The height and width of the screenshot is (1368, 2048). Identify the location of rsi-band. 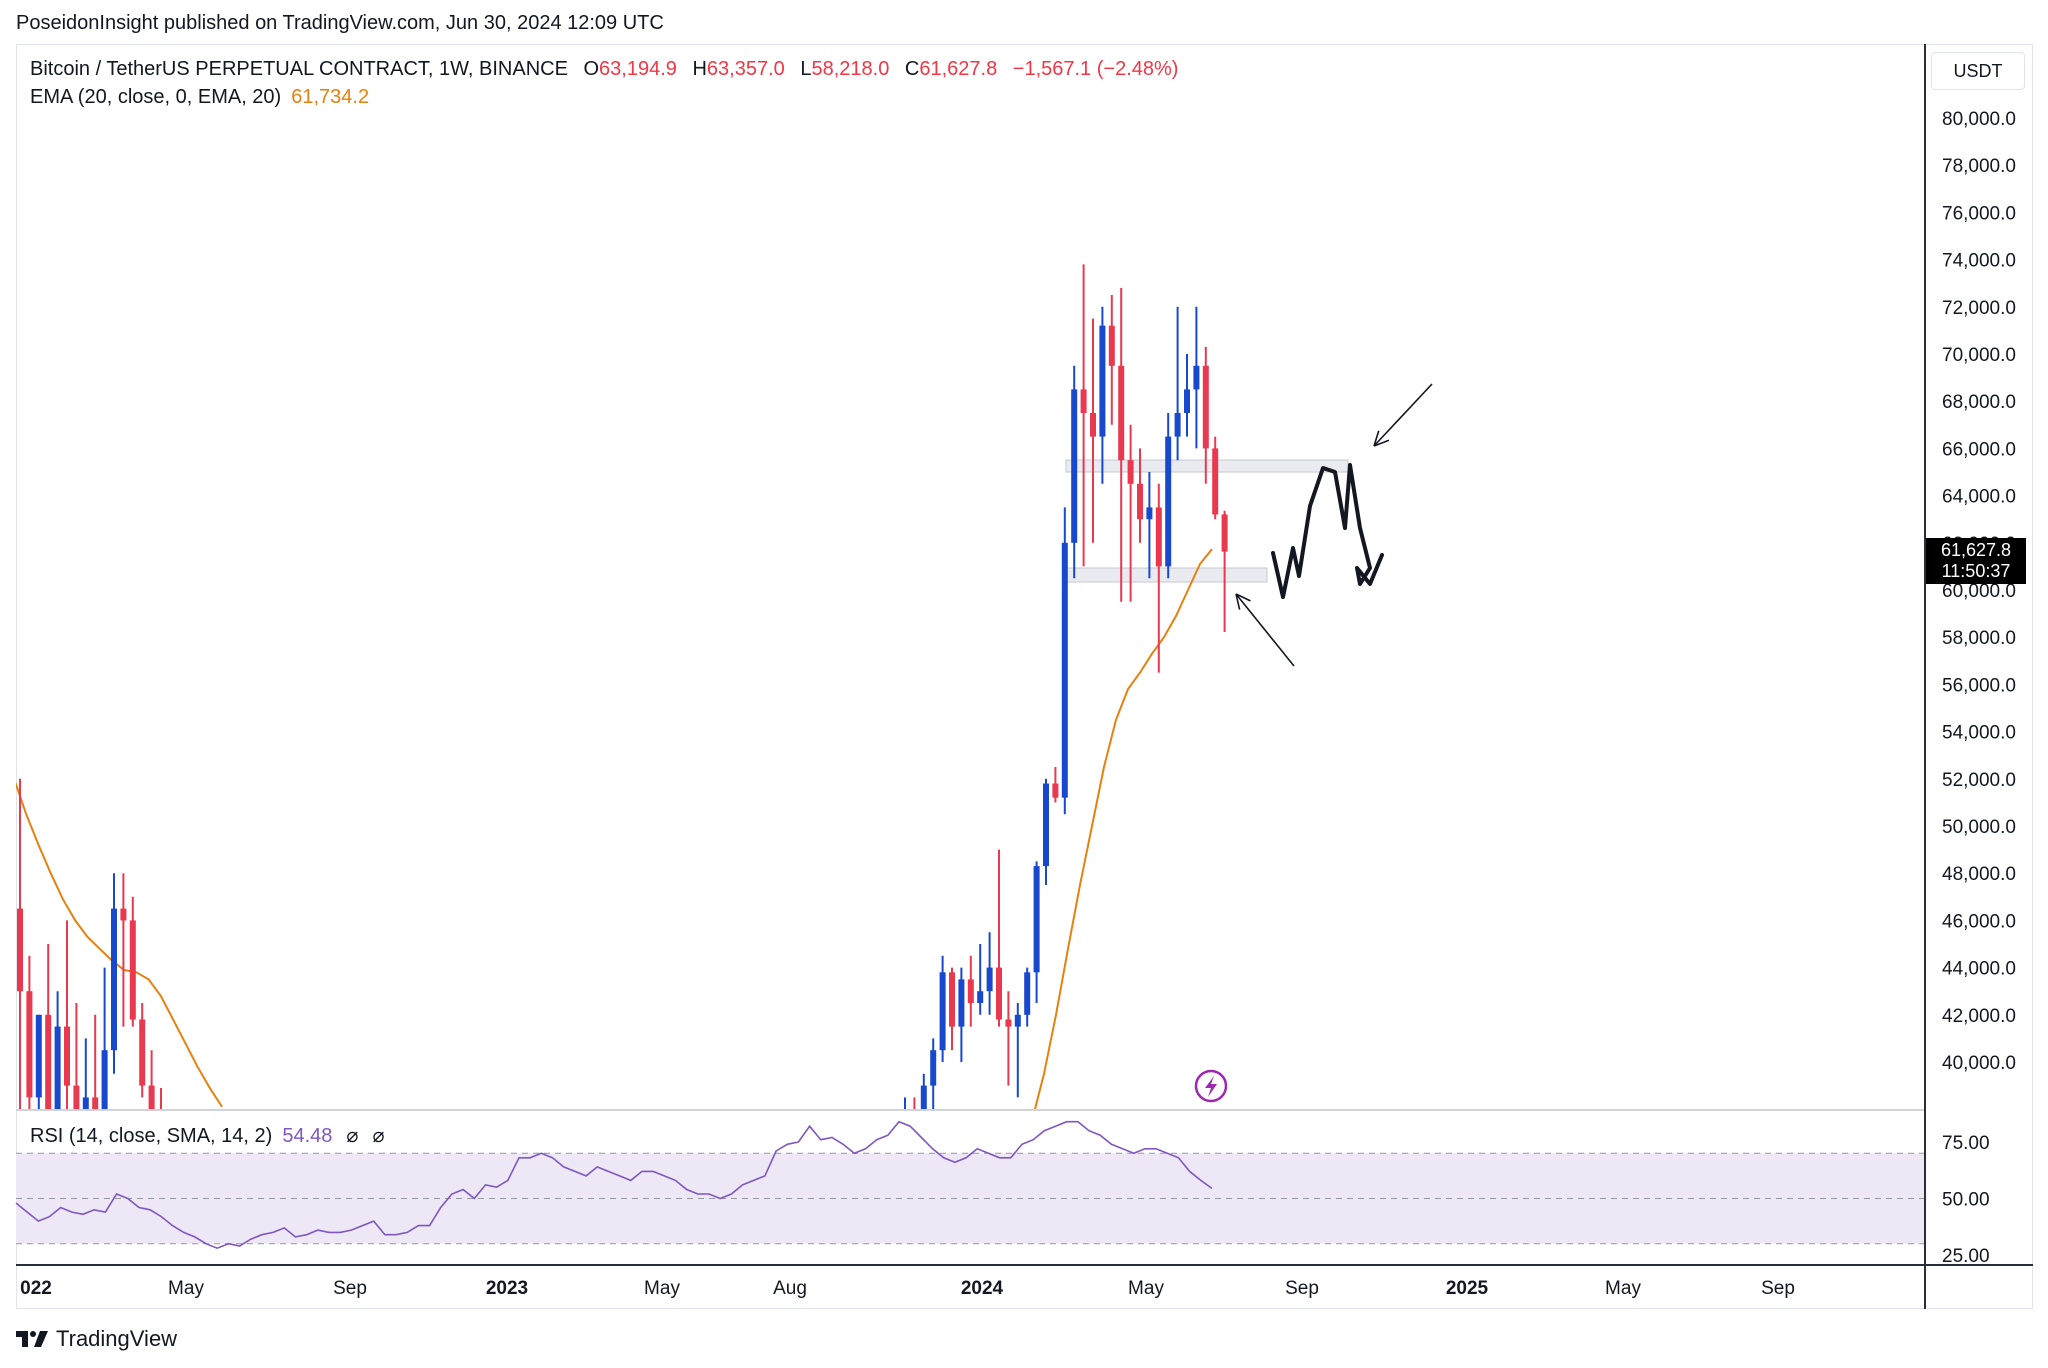
(970, 1198).